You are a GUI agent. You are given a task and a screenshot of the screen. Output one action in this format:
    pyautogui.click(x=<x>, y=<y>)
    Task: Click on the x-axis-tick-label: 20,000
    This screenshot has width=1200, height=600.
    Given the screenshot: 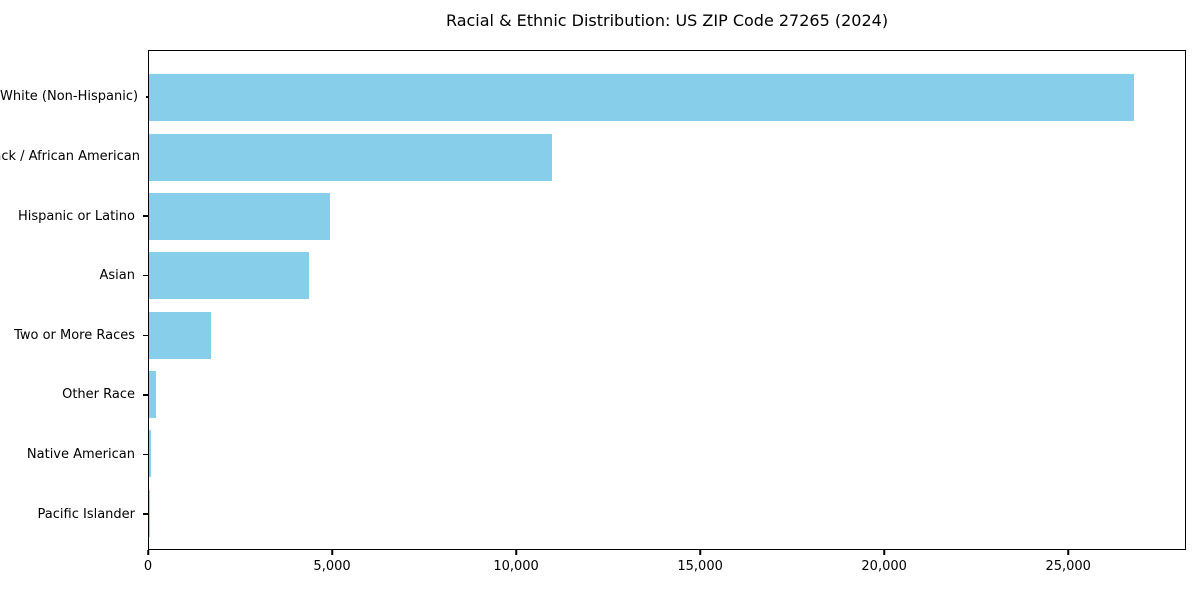 What is the action you would take?
    pyautogui.click(x=884, y=566)
    